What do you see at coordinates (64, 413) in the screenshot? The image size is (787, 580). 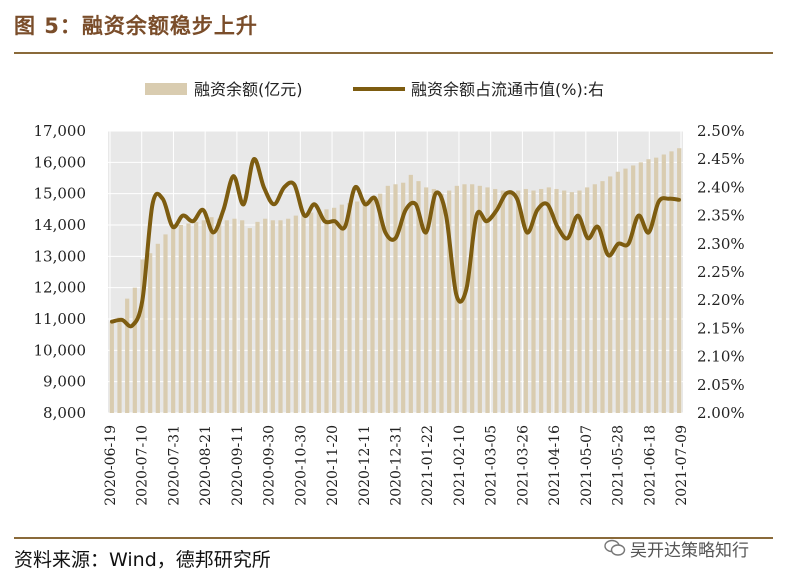 I see `left-tick-label: 8,000` at bounding box center [64, 413].